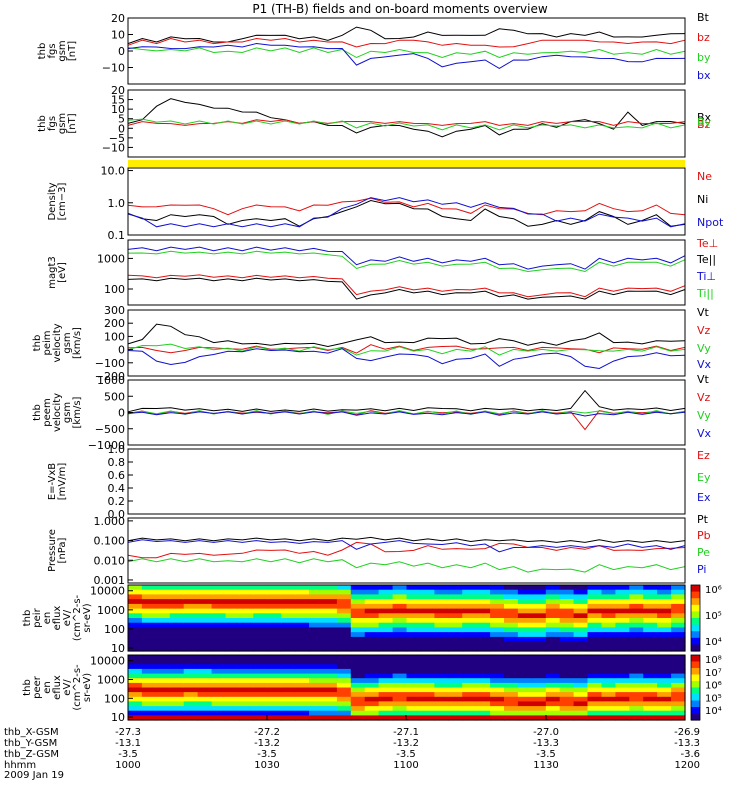 The width and height of the screenshot is (750, 800). What do you see at coordinates (406, 213) in the screenshot?
I see `series-line-Ni` at bounding box center [406, 213].